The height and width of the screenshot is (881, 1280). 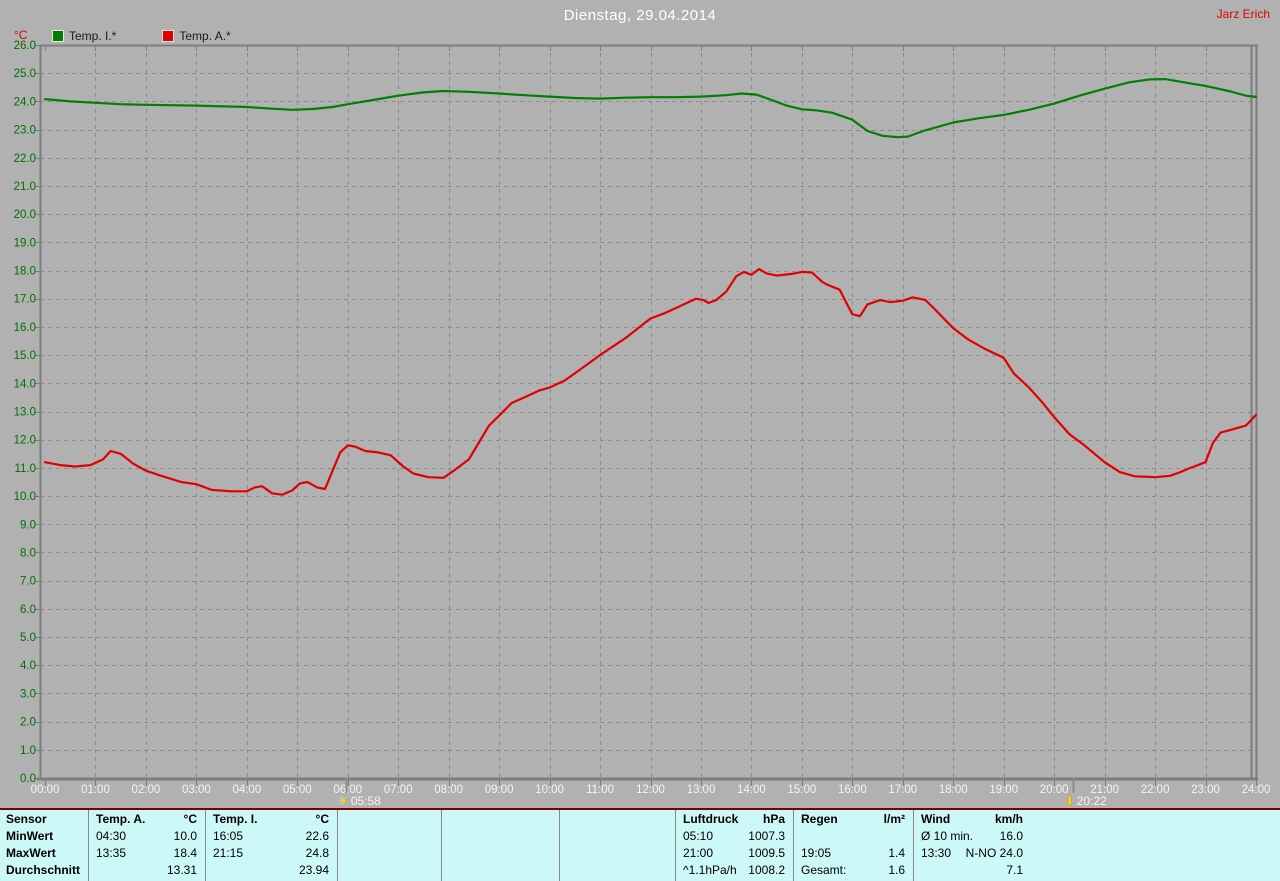 I want to click on svg-text: 18.0, so click(x=25, y=272).